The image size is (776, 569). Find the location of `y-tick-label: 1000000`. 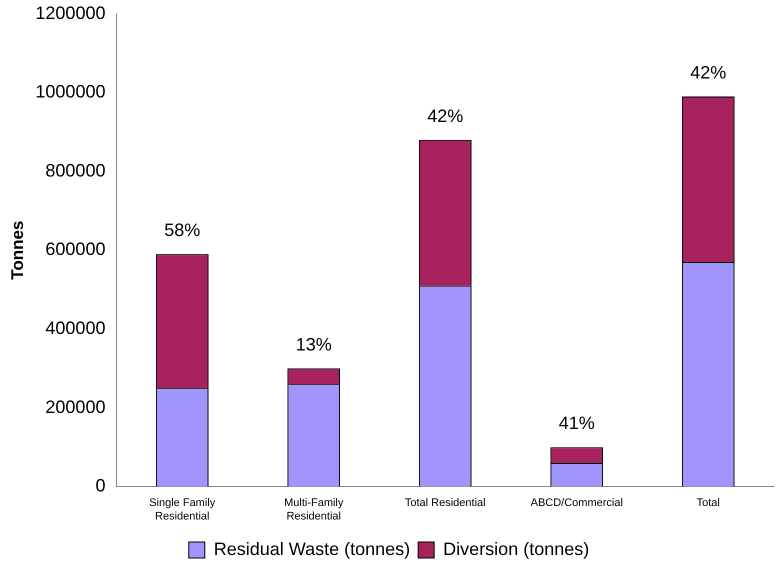

y-tick-label: 1000000 is located at coordinates (70, 92).